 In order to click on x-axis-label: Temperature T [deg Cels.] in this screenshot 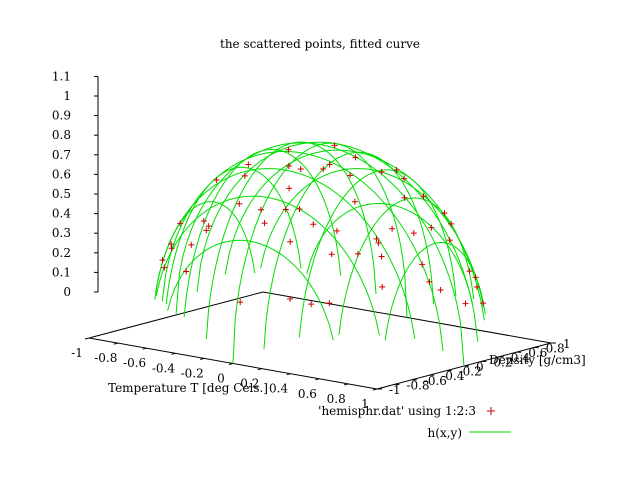, I will do `click(188, 388)`.